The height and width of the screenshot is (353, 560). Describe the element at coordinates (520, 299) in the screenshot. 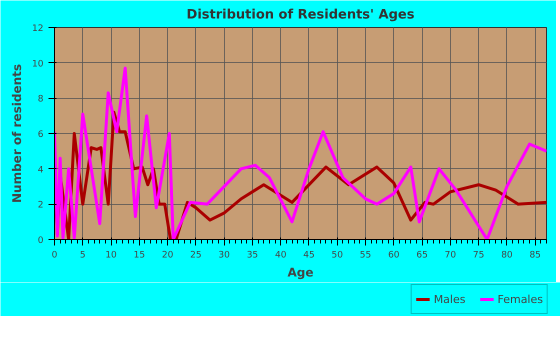

I see `legend-label: Females` at that location.